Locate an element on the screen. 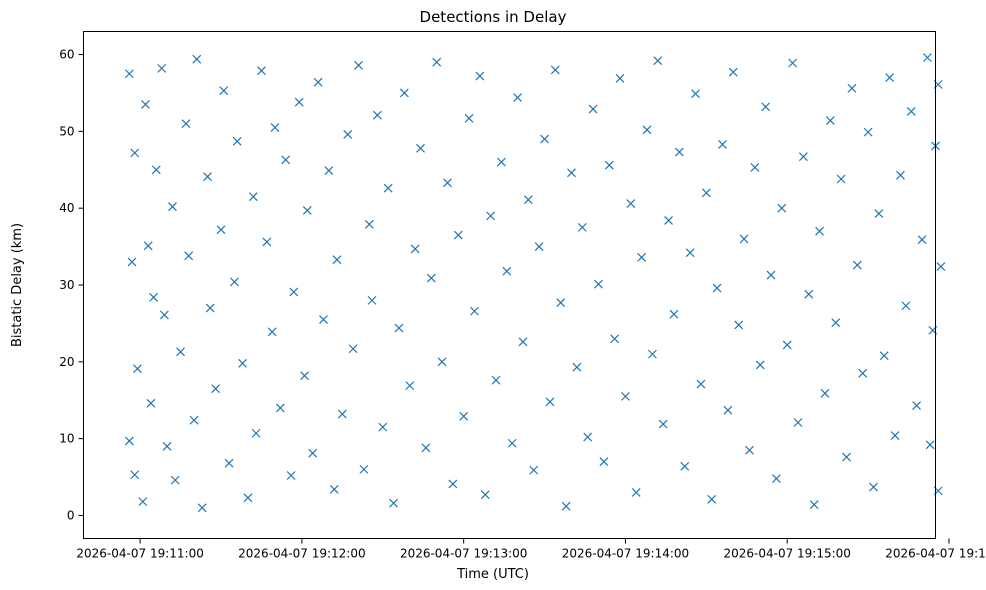 This screenshot has width=986, height=590. x-tick-label: 2026-04-07 19:15:00 is located at coordinates (786, 554).